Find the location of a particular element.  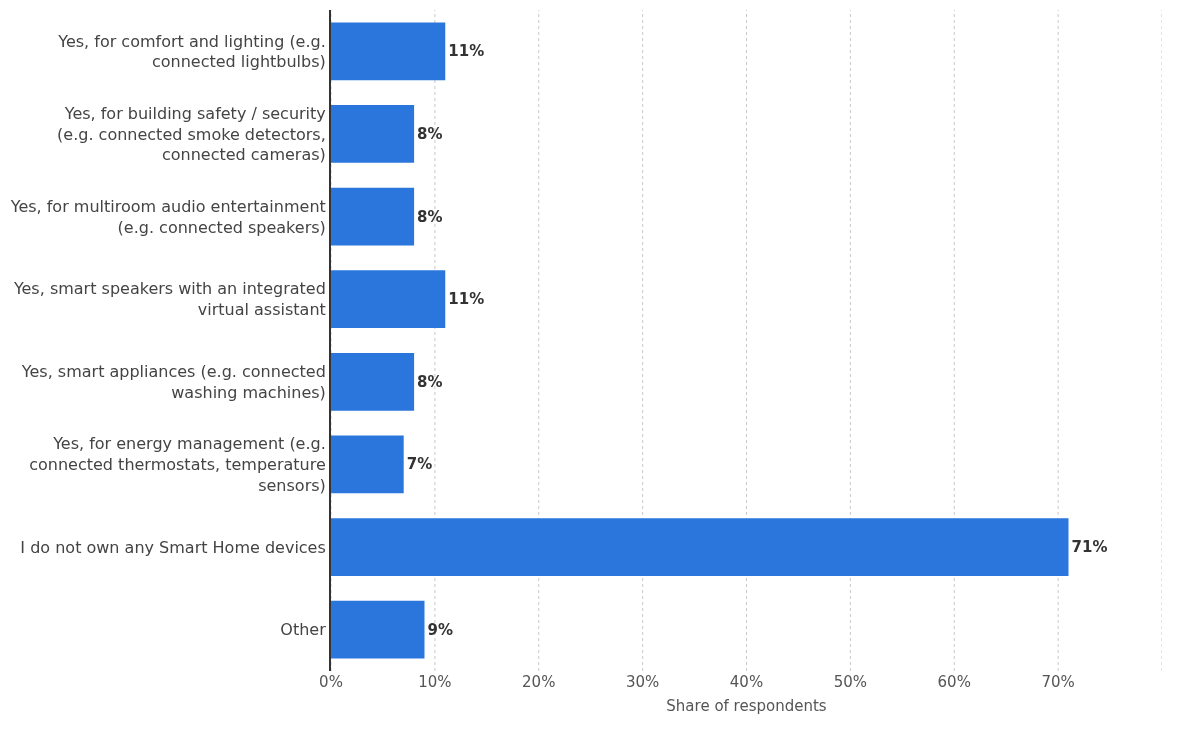

y-tick-label: Yes, for comfort and lighting (e.g. connected lightbulbs) is located at coordinates (191, 51).